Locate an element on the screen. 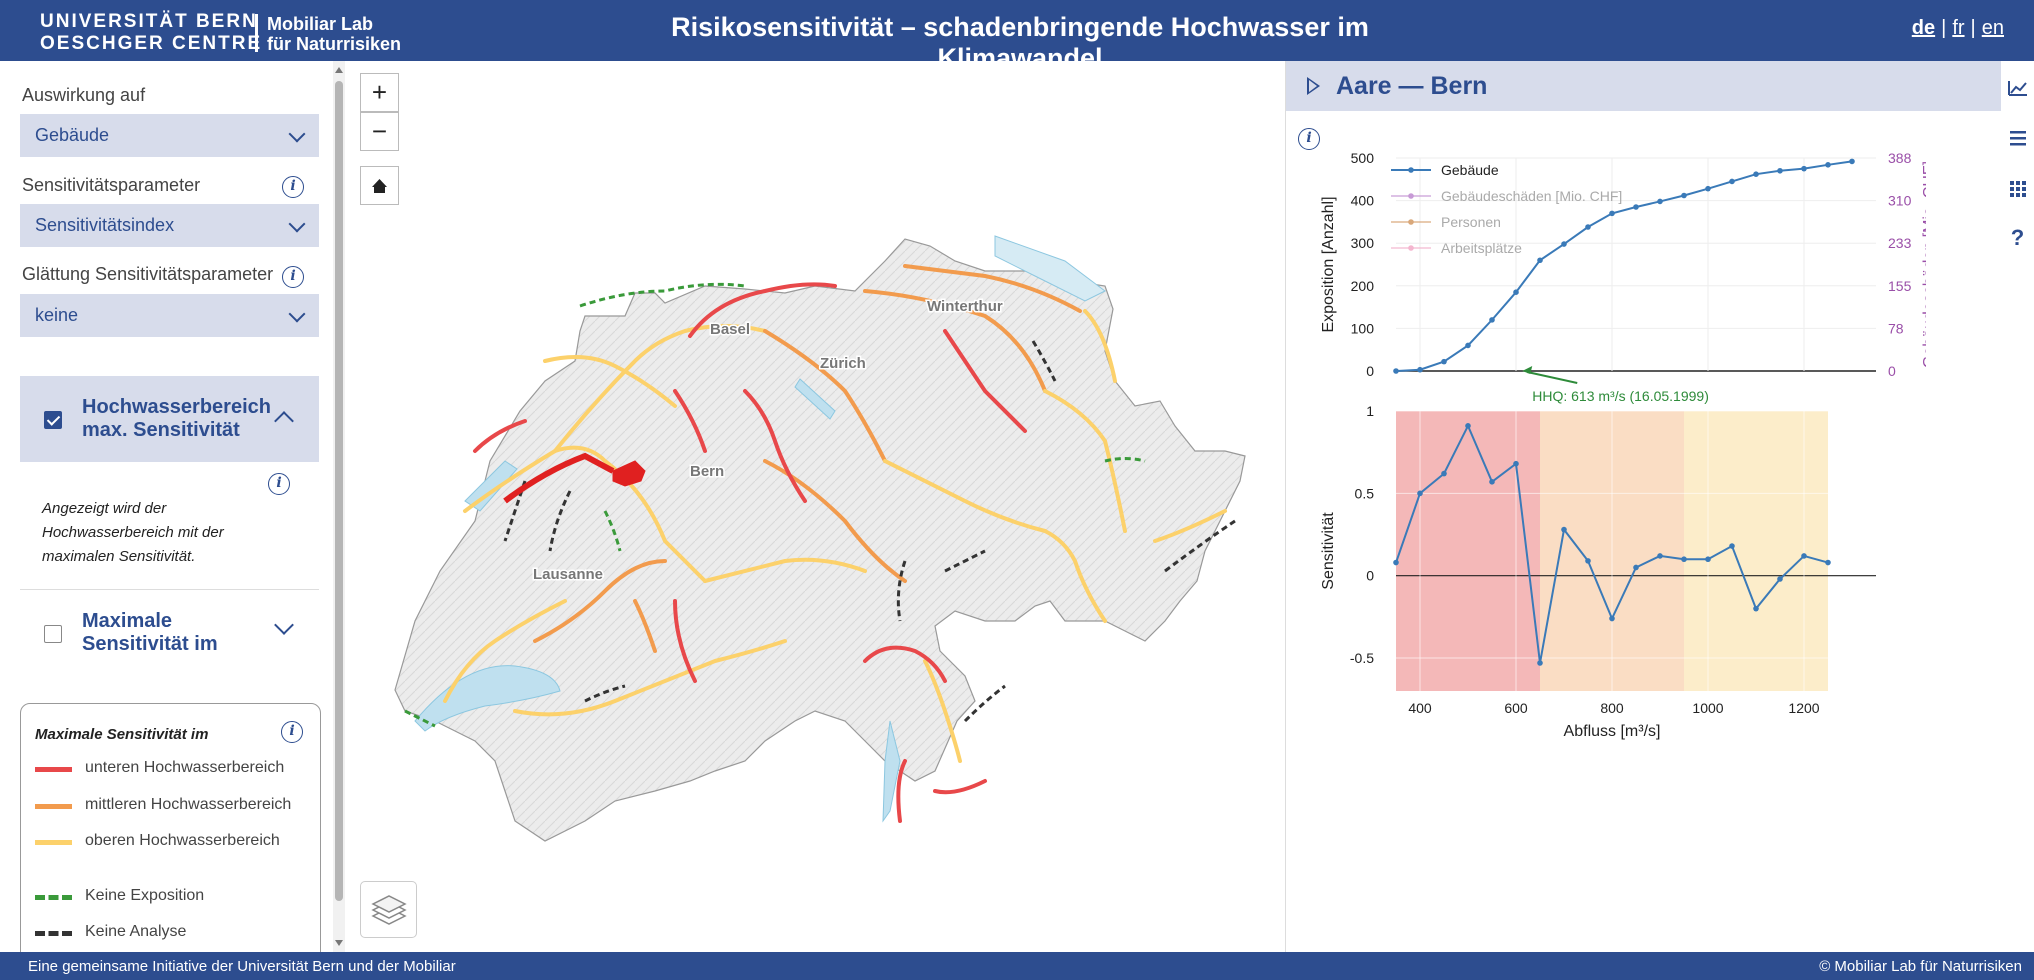 The image size is (2034, 980). y-tick-label: 300 is located at coordinates (1363, 243).